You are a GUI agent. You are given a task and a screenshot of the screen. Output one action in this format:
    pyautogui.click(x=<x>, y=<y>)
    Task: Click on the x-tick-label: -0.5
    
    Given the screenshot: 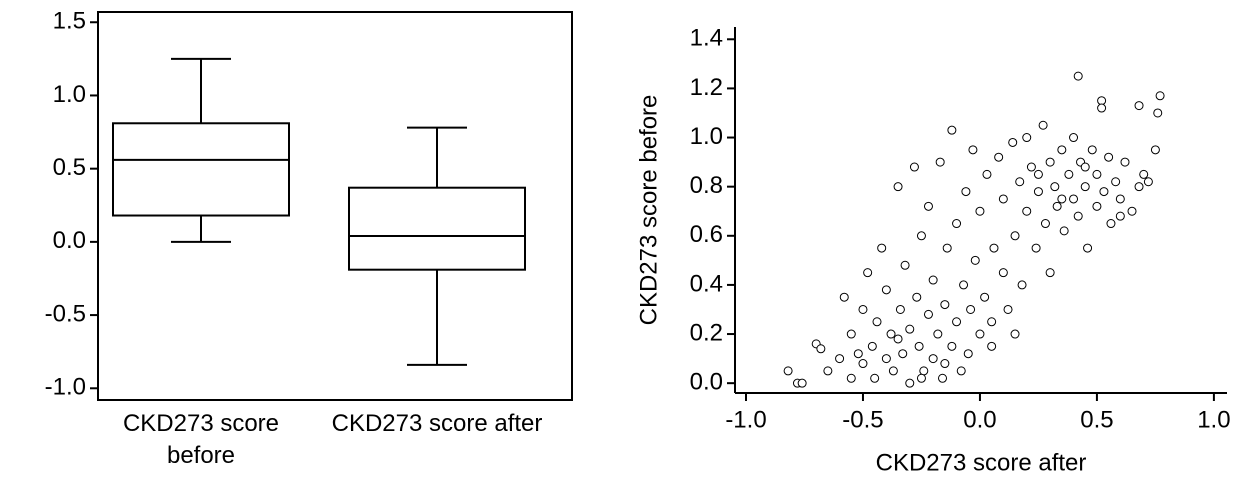 What is the action you would take?
    pyautogui.click(x=862, y=419)
    